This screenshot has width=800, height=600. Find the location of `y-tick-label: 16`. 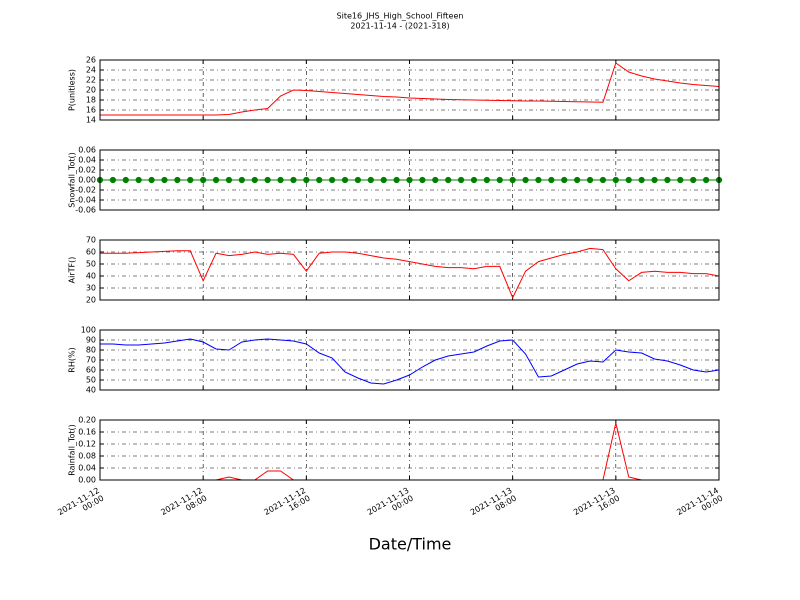

y-tick-label: 16 is located at coordinates (91, 110).